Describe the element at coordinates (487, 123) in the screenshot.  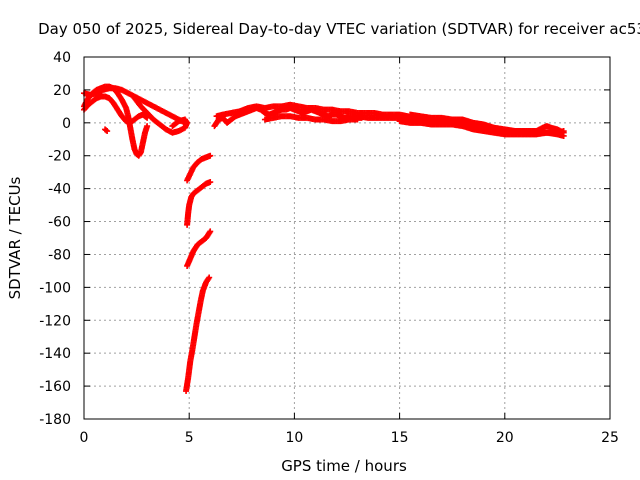
I see `series-arc-o` at that location.